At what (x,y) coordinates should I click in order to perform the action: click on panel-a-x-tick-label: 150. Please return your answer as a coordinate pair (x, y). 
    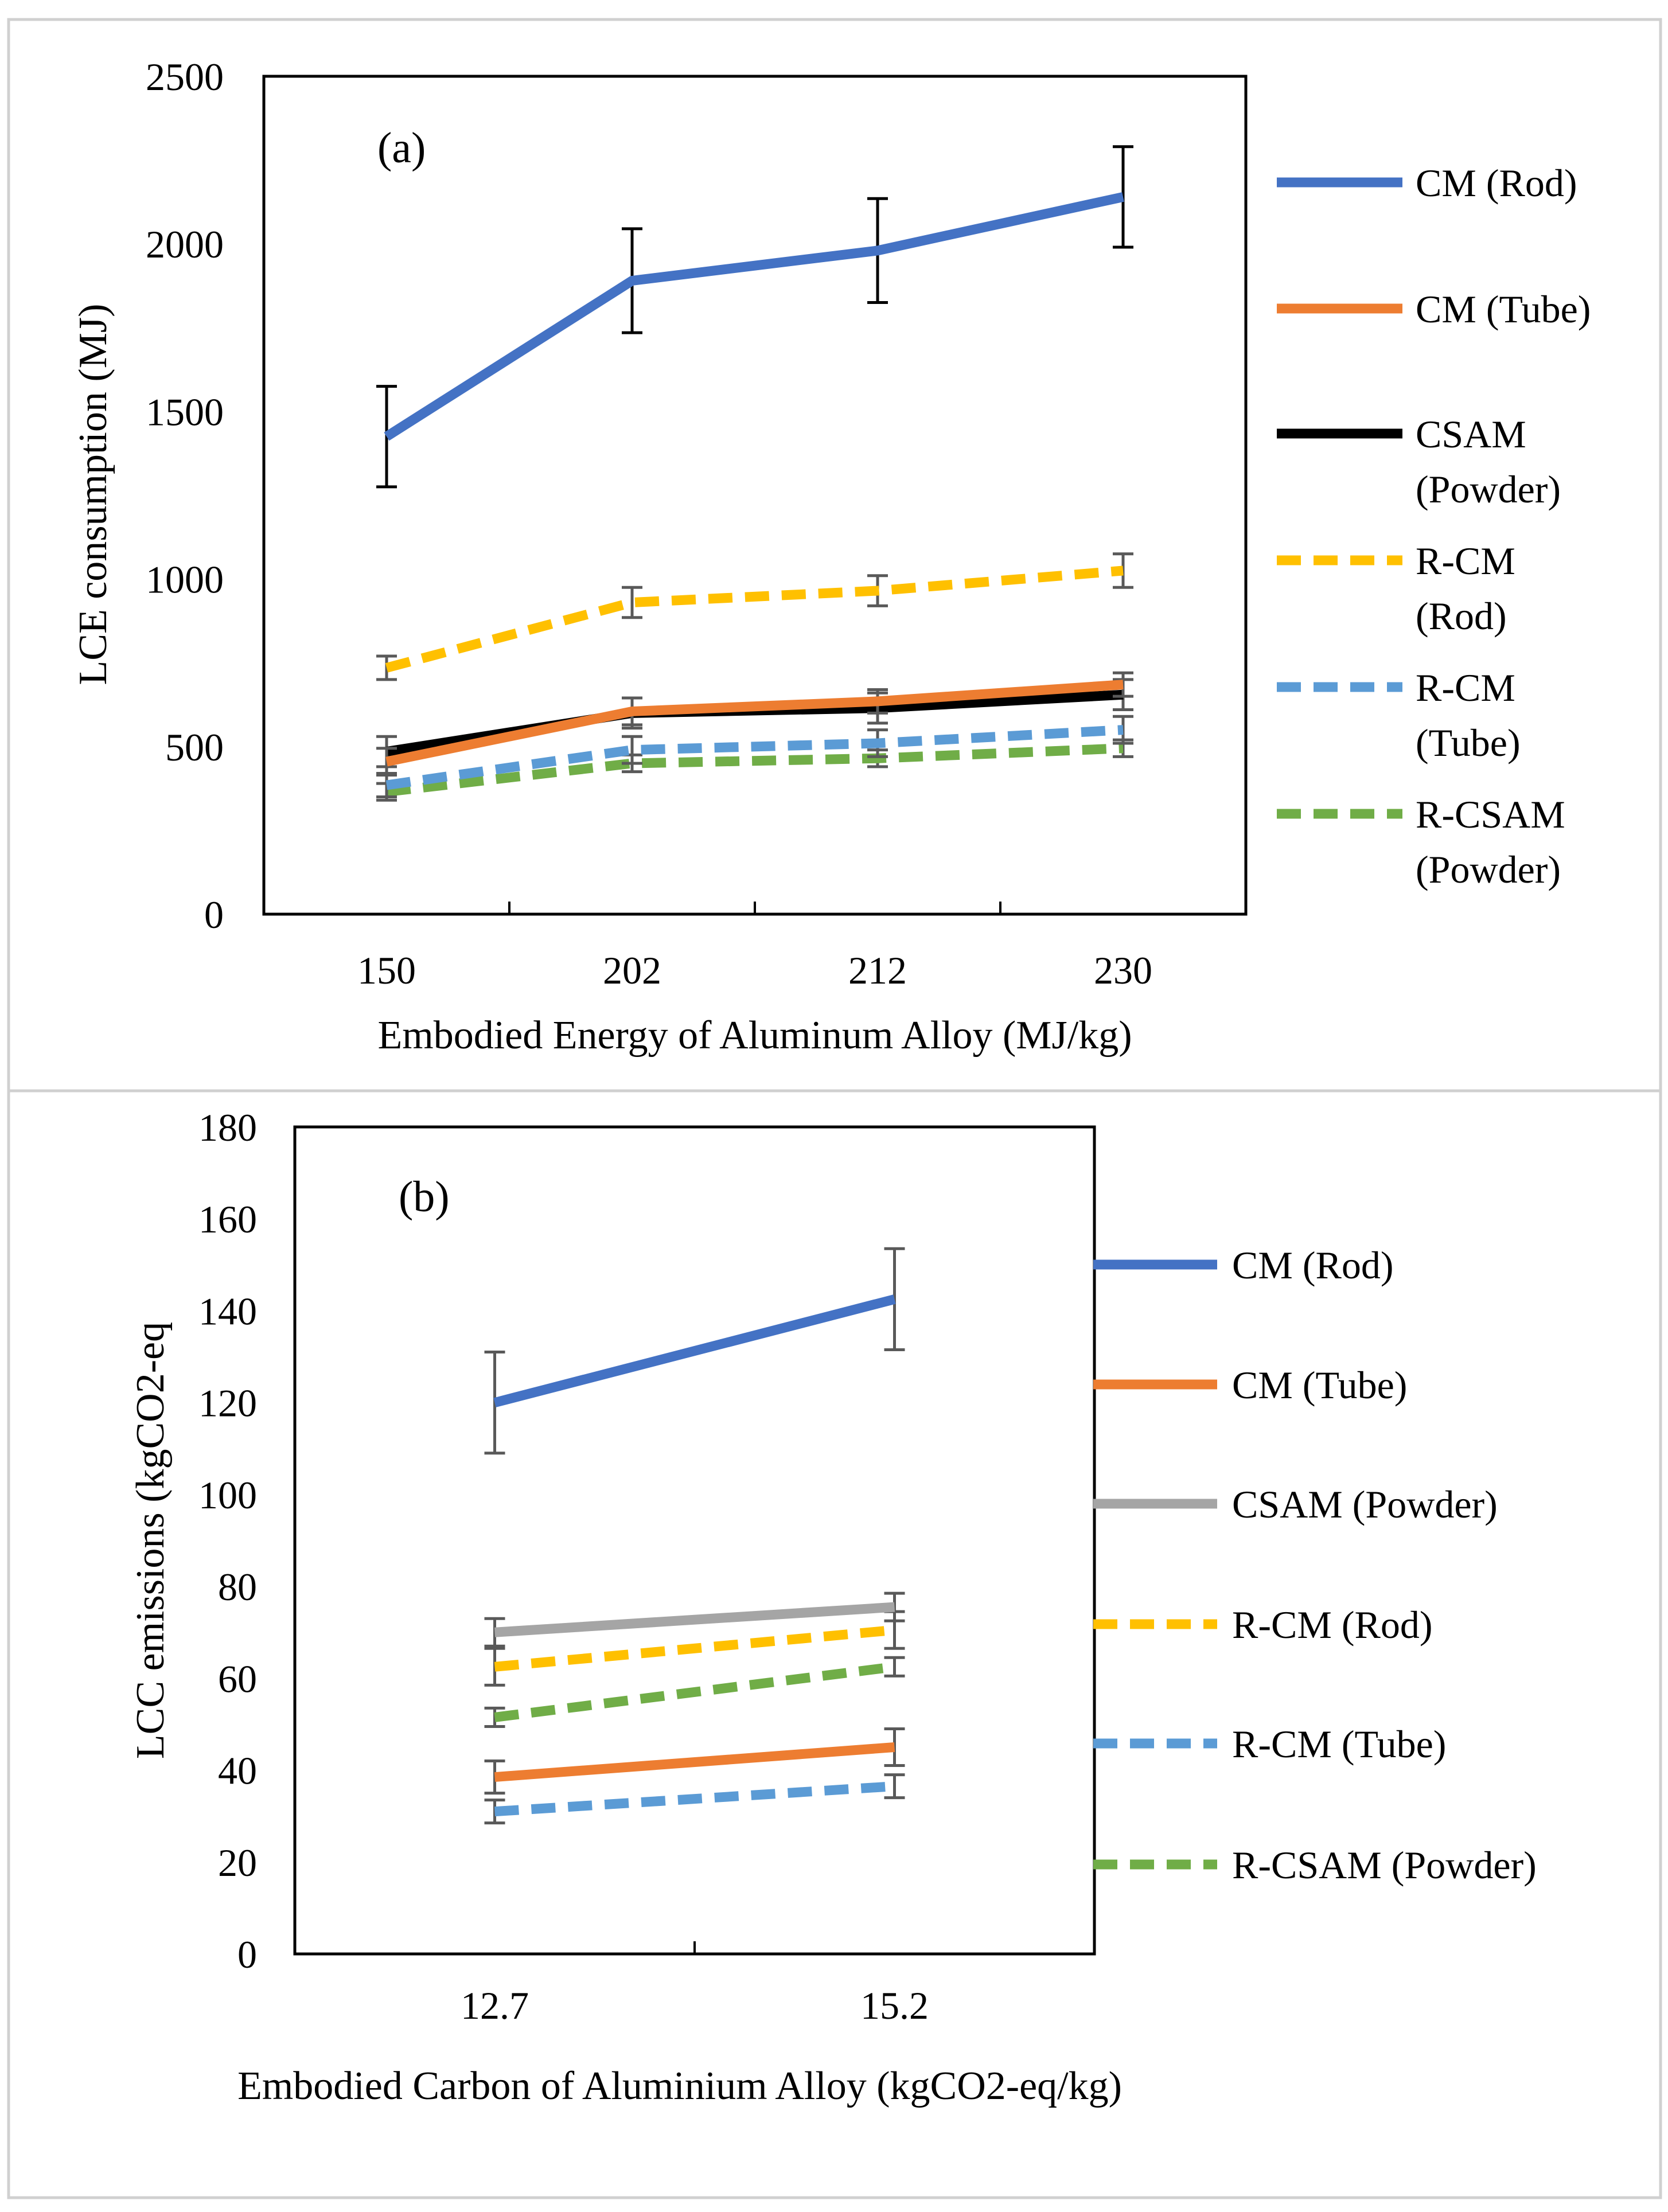
    Looking at the image, I should click on (386, 970).